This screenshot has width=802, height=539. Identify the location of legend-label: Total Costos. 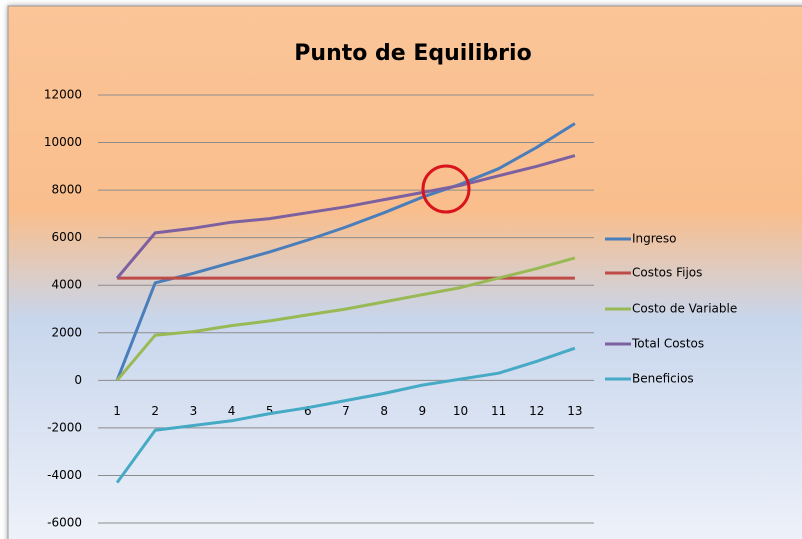
(667, 344).